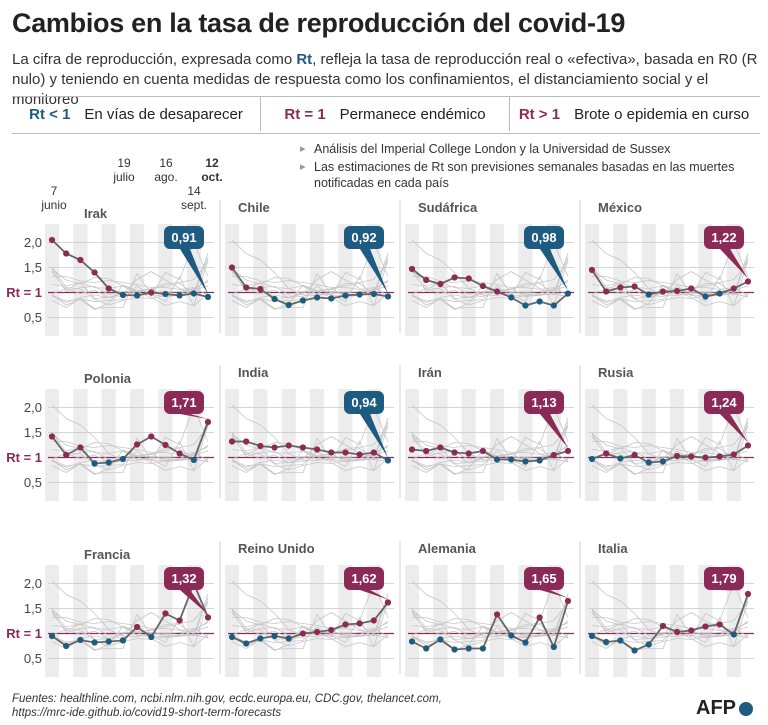 This screenshot has height=725, width=768. I want to click on legend-item-equal: Rt = 1 Permanece endémico, so click(385, 114).